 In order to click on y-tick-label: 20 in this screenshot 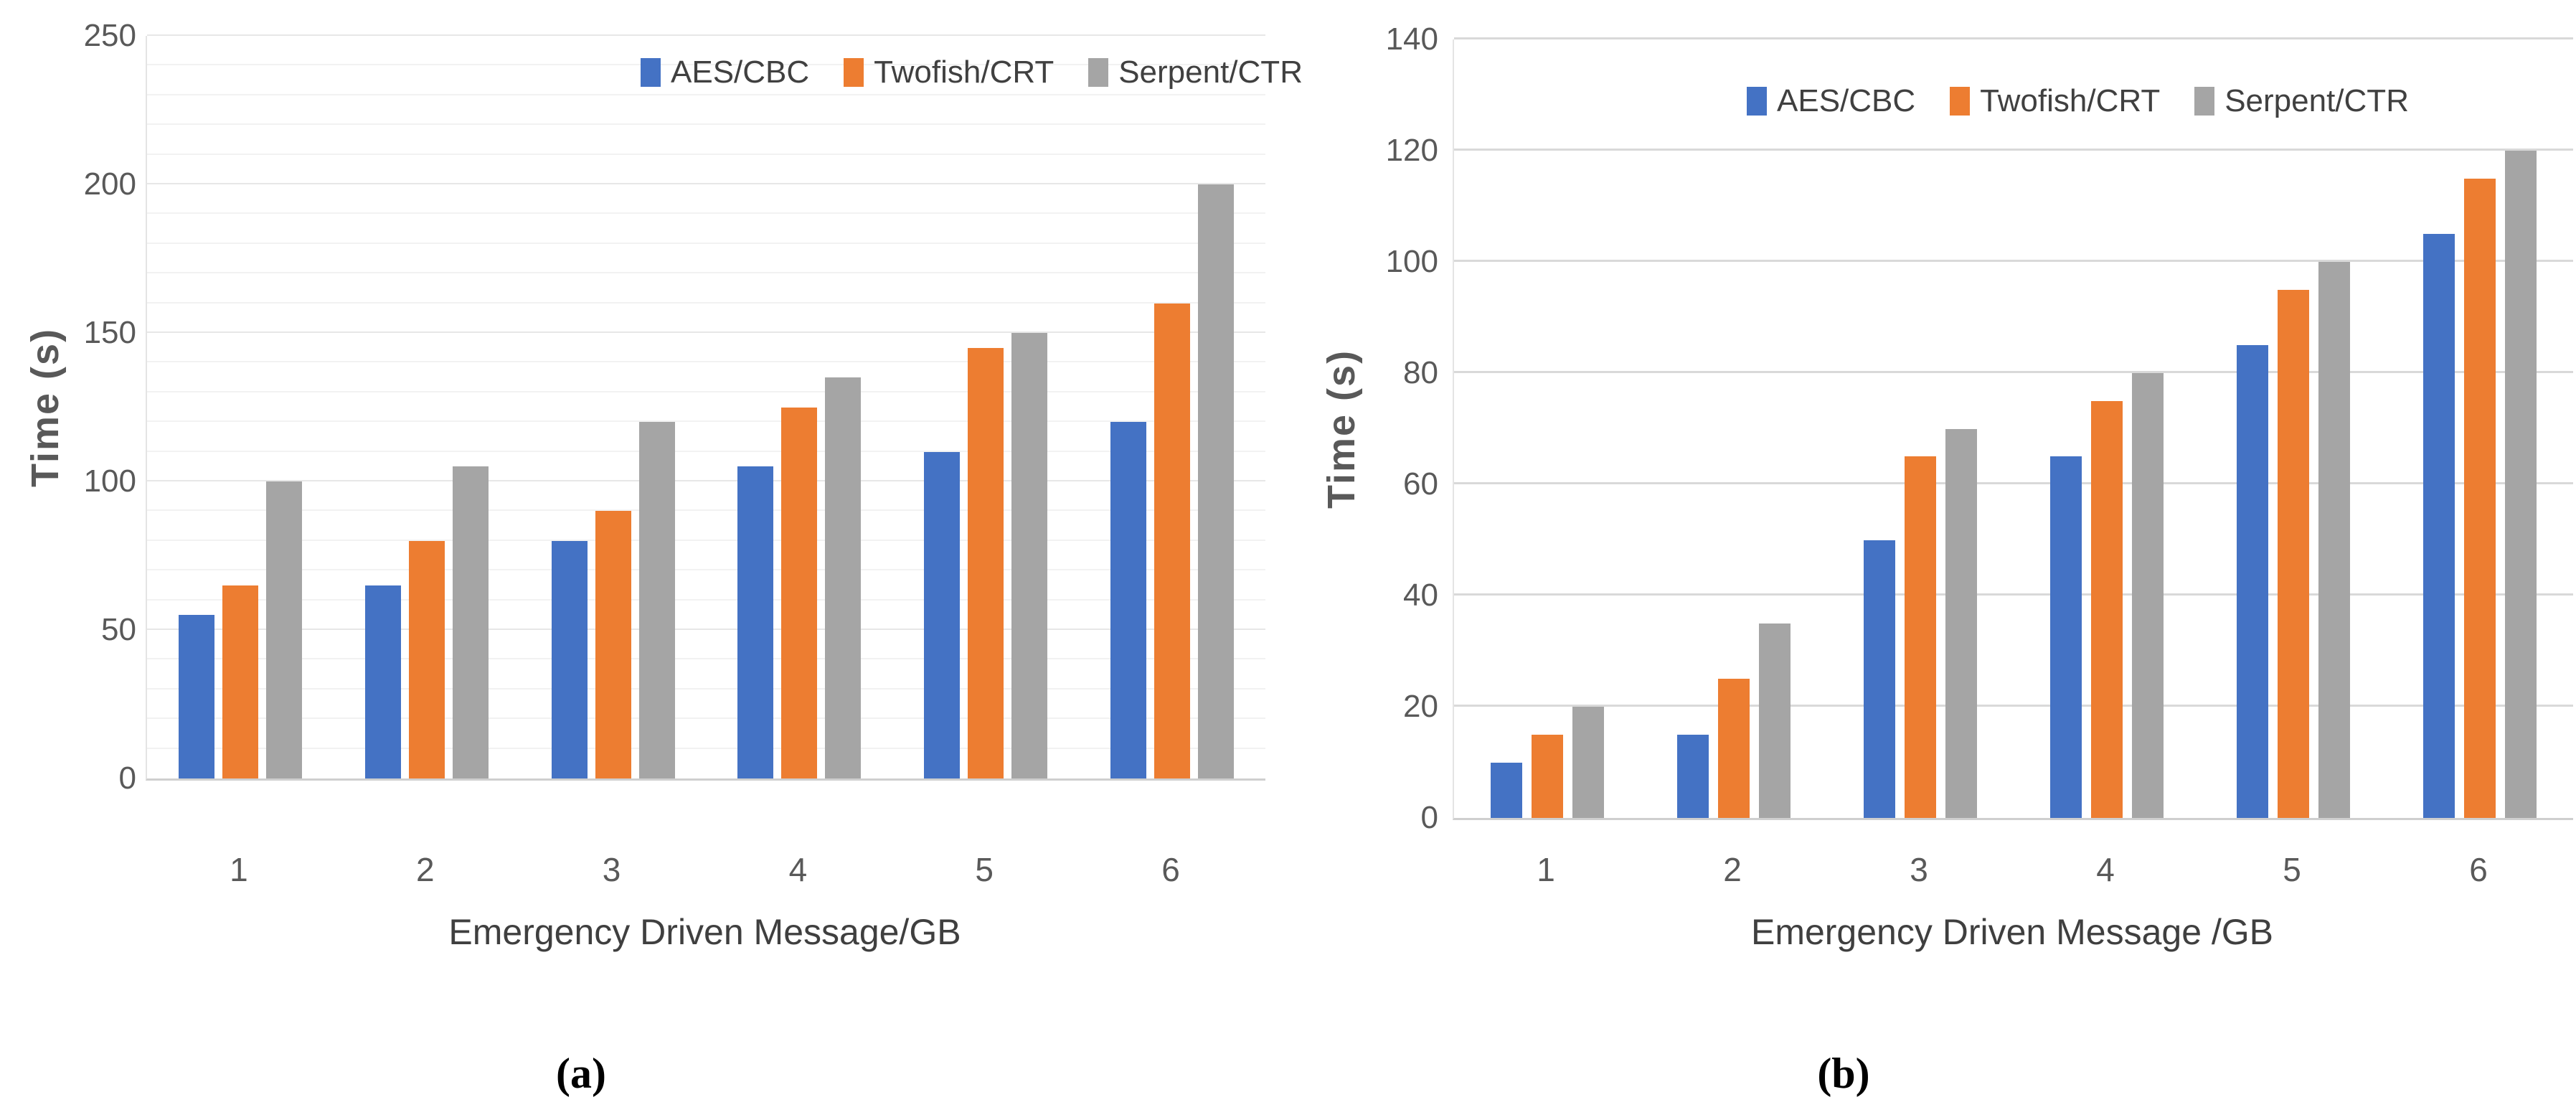, I will do `click(1420, 706)`.